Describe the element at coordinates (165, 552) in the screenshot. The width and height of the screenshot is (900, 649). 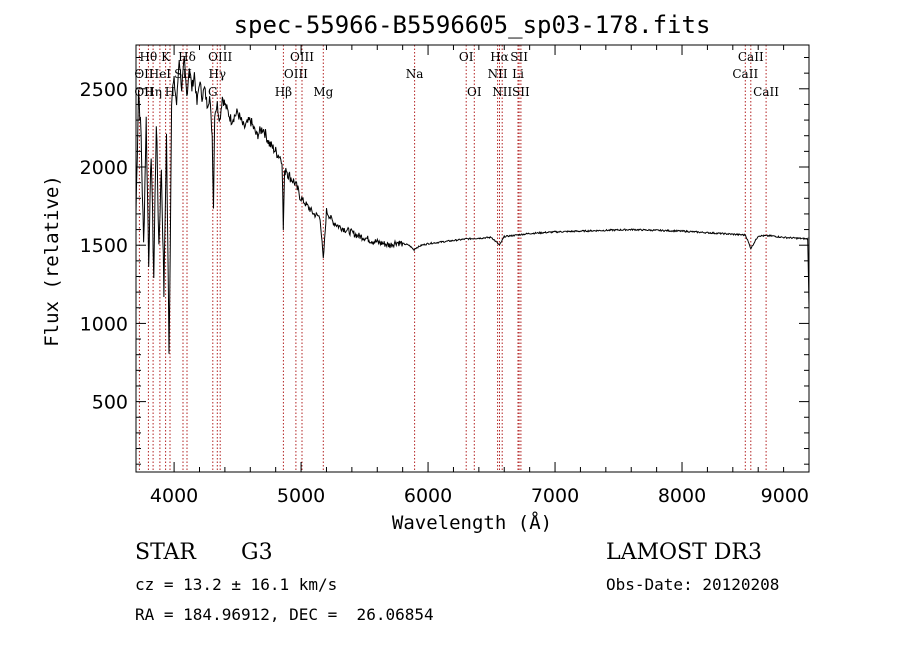
I see `object-class: STAR` at that location.